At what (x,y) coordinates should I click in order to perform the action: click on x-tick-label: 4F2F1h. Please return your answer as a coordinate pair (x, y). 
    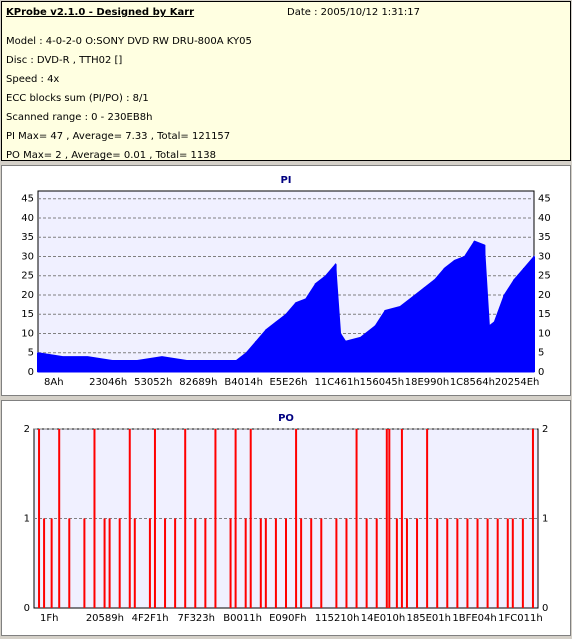
    Looking at the image, I should click on (150, 618).